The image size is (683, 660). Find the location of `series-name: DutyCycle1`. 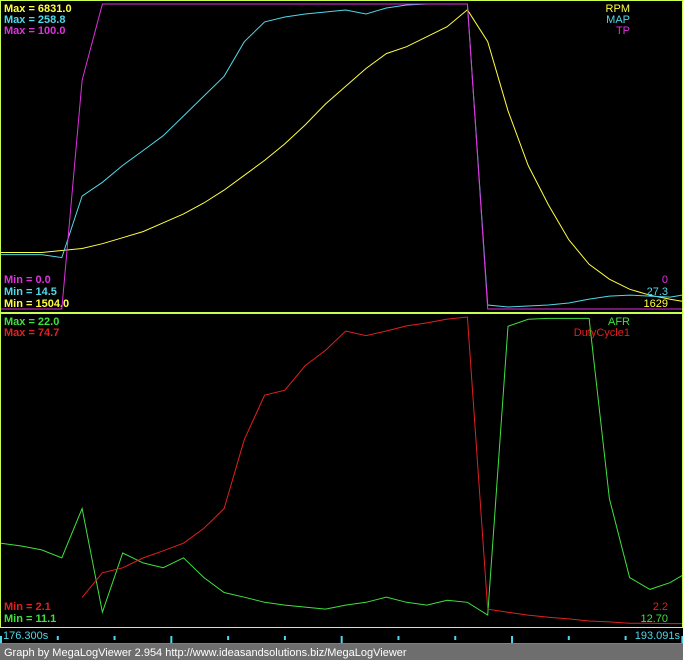

series-name: DutyCycle1 is located at coordinates (602, 333).